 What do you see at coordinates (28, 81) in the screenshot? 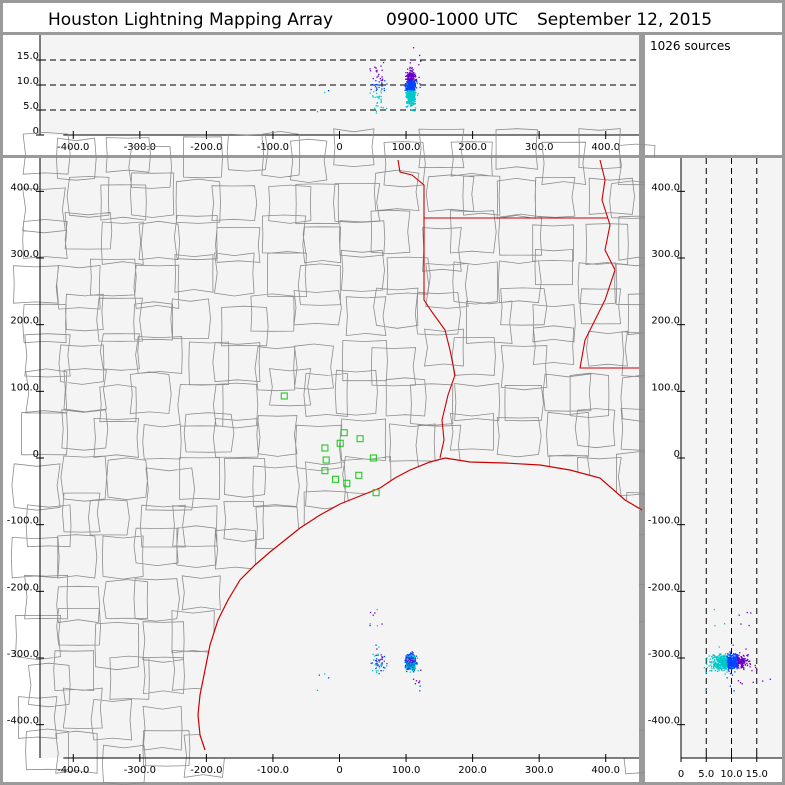
I see `alt-y-axis-tick-label: 10.0` at bounding box center [28, 81].